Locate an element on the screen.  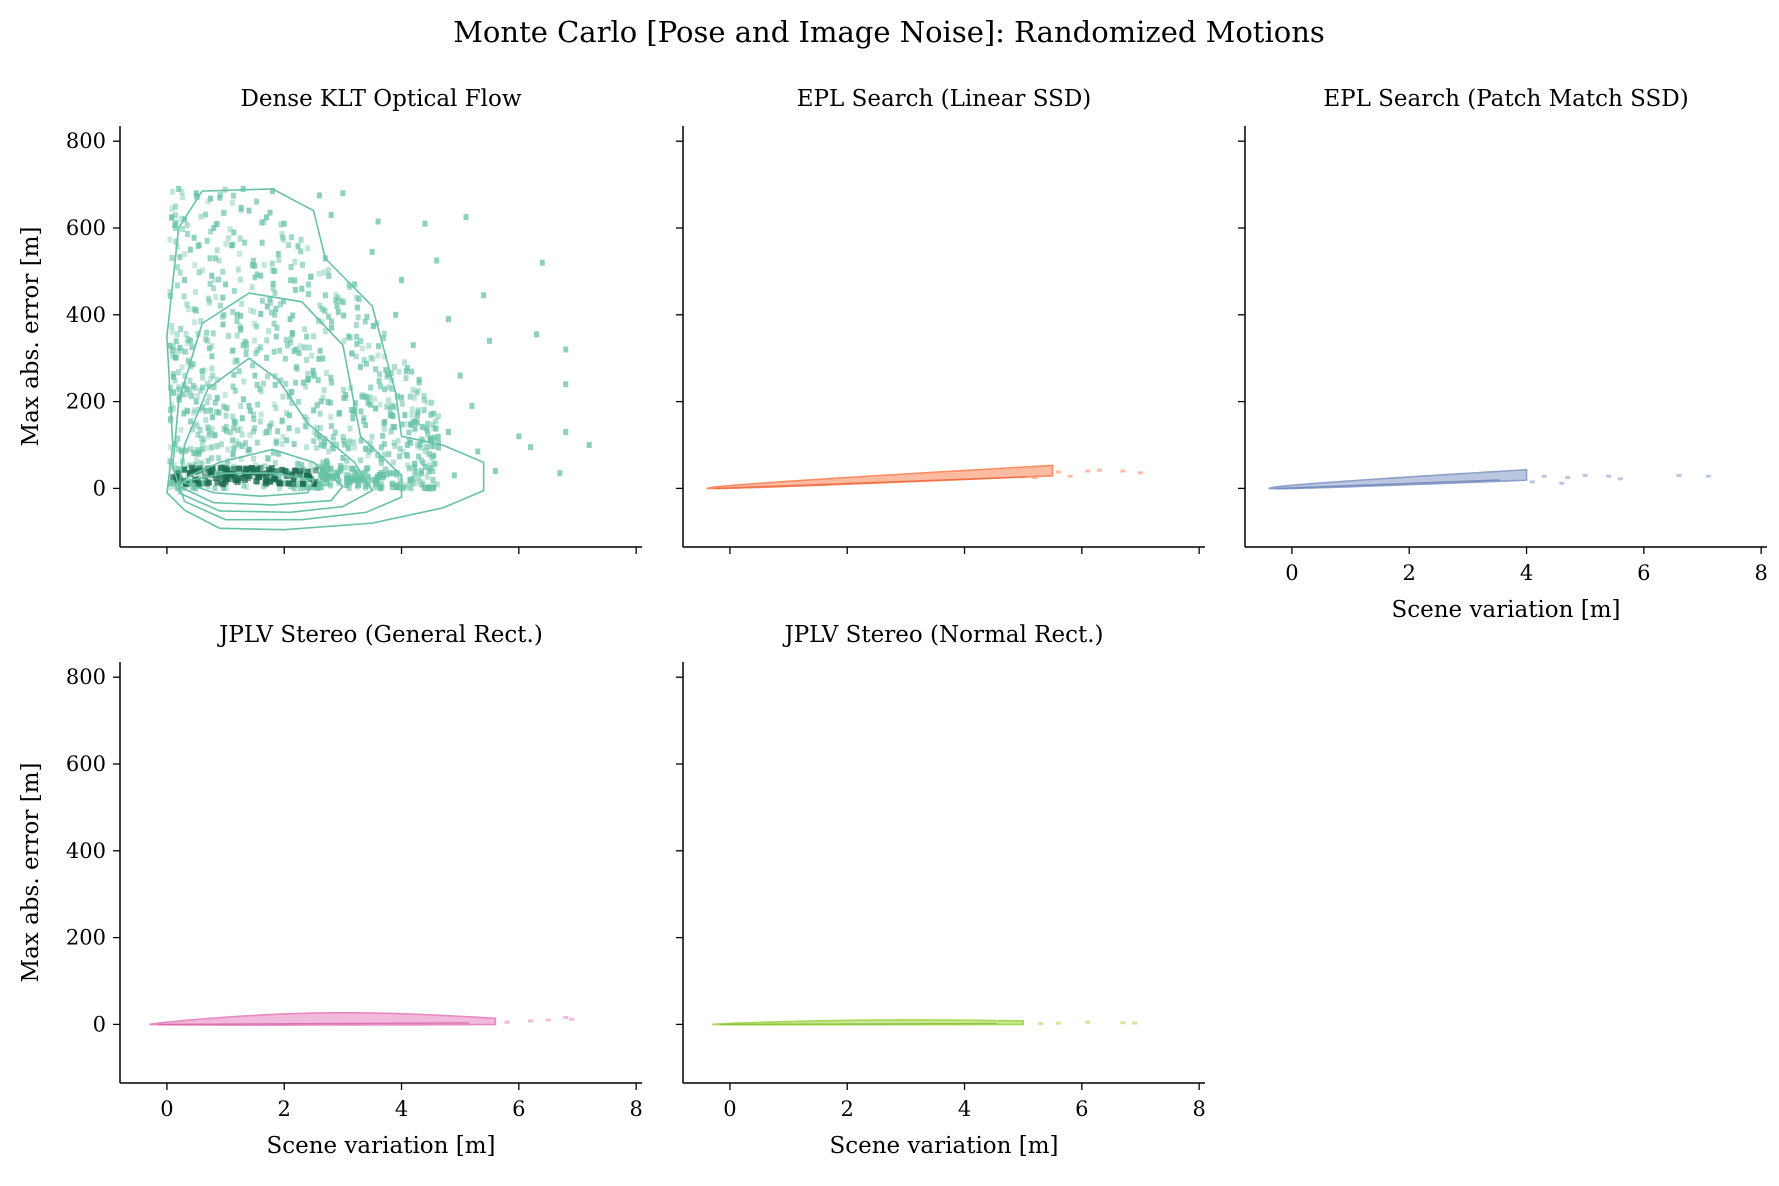
y-axis-label: Max abs. error [m] is located at coordinates (31, 873).